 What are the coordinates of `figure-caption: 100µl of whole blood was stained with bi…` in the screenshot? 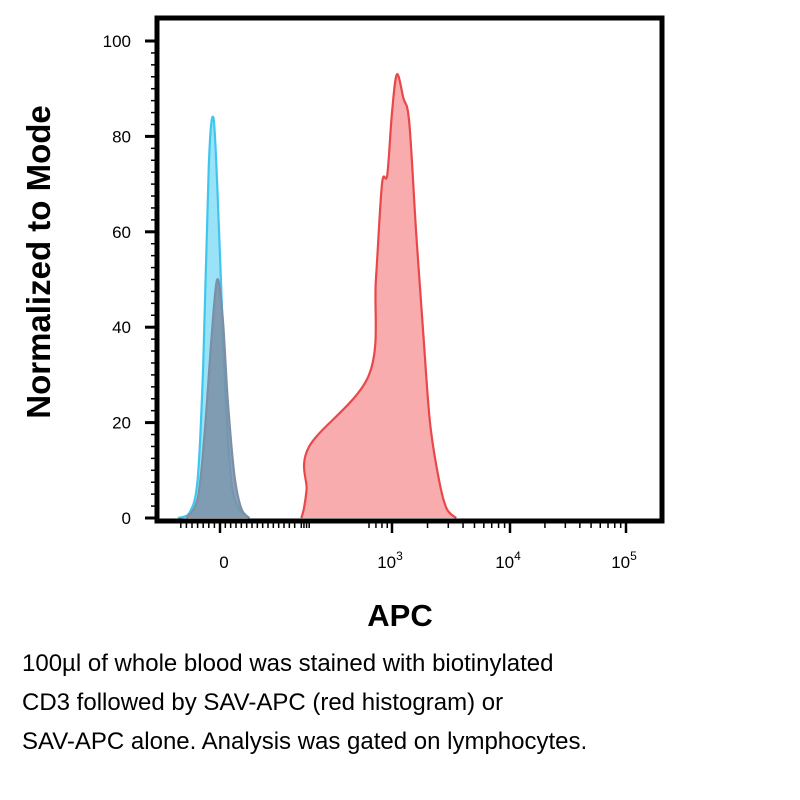 It's located at (407, 702).